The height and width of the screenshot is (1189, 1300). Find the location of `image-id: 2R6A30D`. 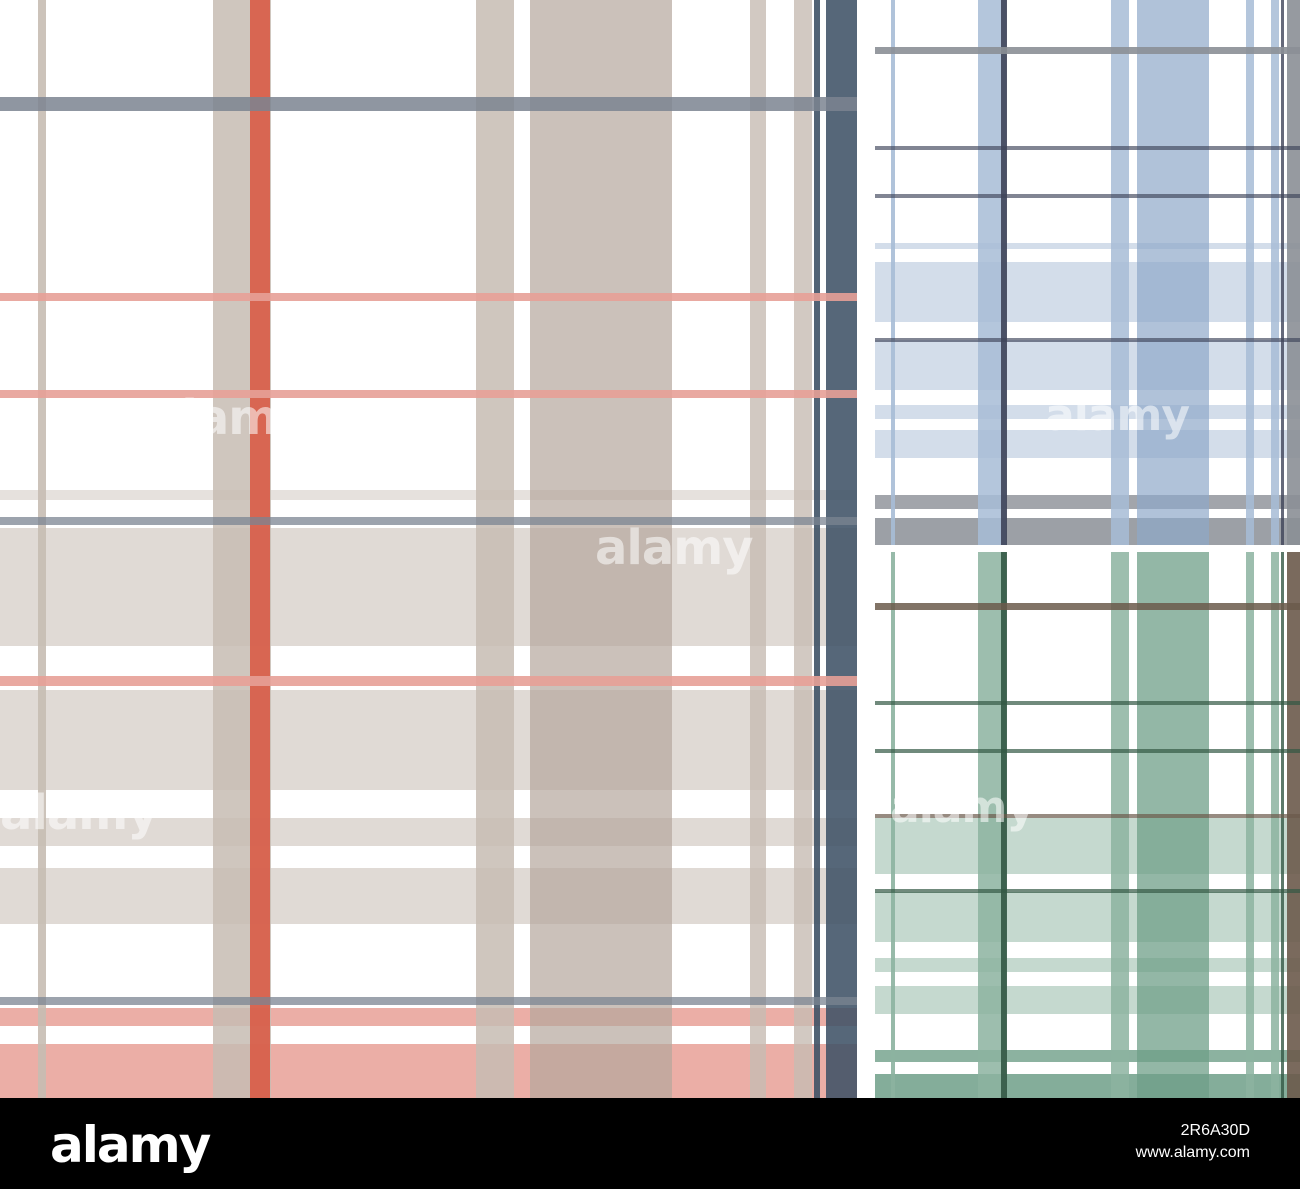

image-id: 2R6A30D is located at coordinates (1215, 1130).